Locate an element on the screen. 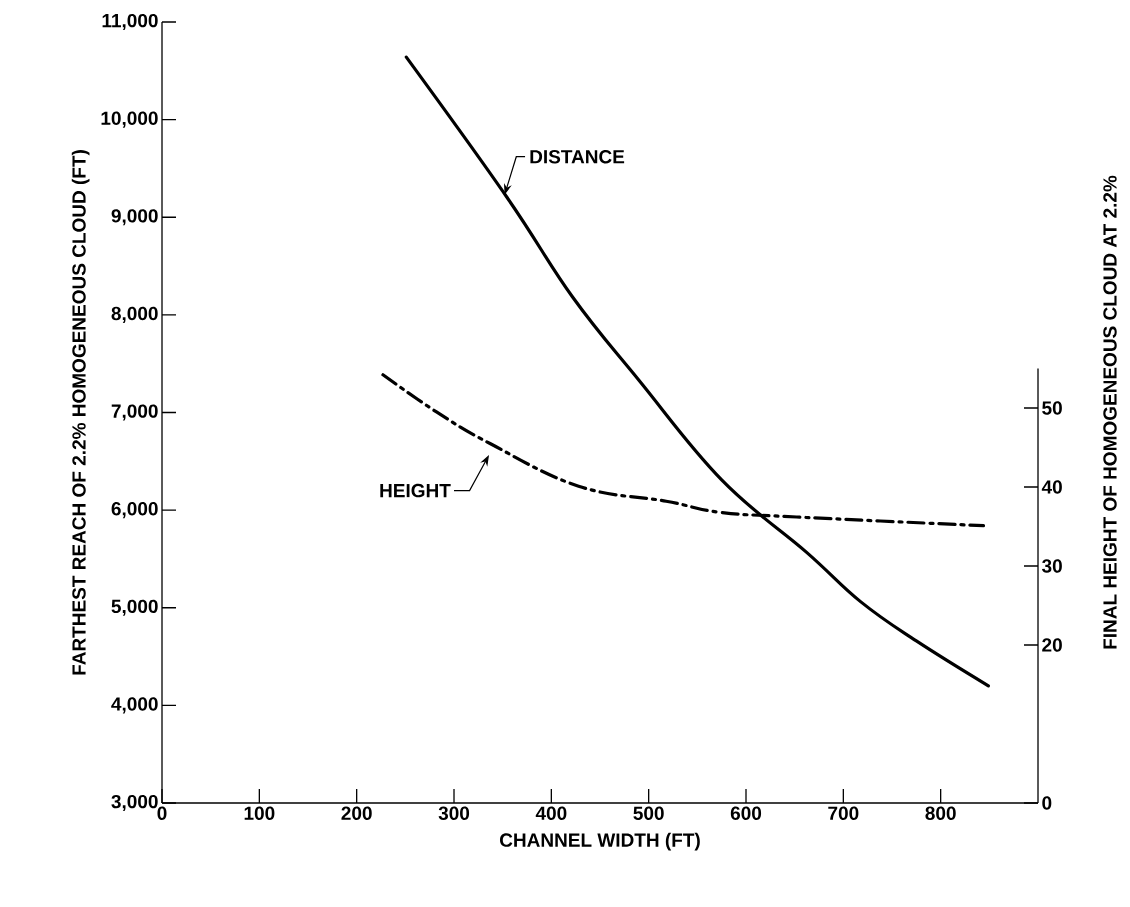 Image resolution: width=1130 pixels, height=907 pixels. x-tick-label: 0 is located at coordinates (162, 813).